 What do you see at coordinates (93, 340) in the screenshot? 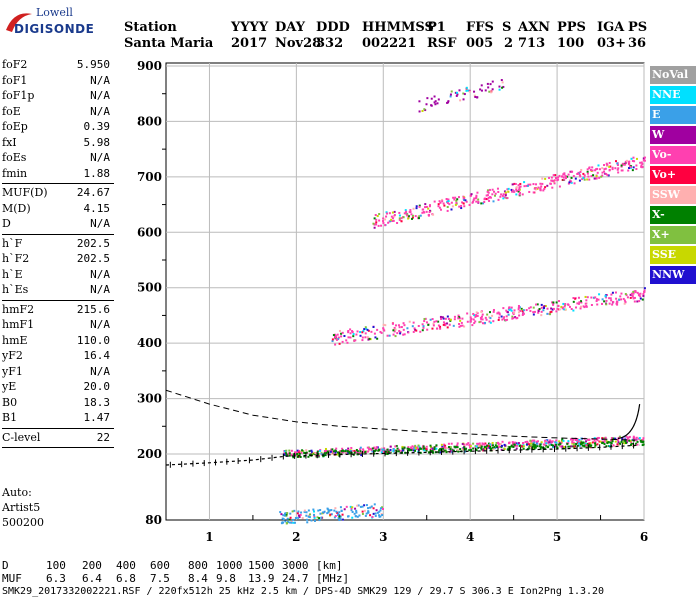
I see `param-value: 110.0` at bounding box center [93, 340].